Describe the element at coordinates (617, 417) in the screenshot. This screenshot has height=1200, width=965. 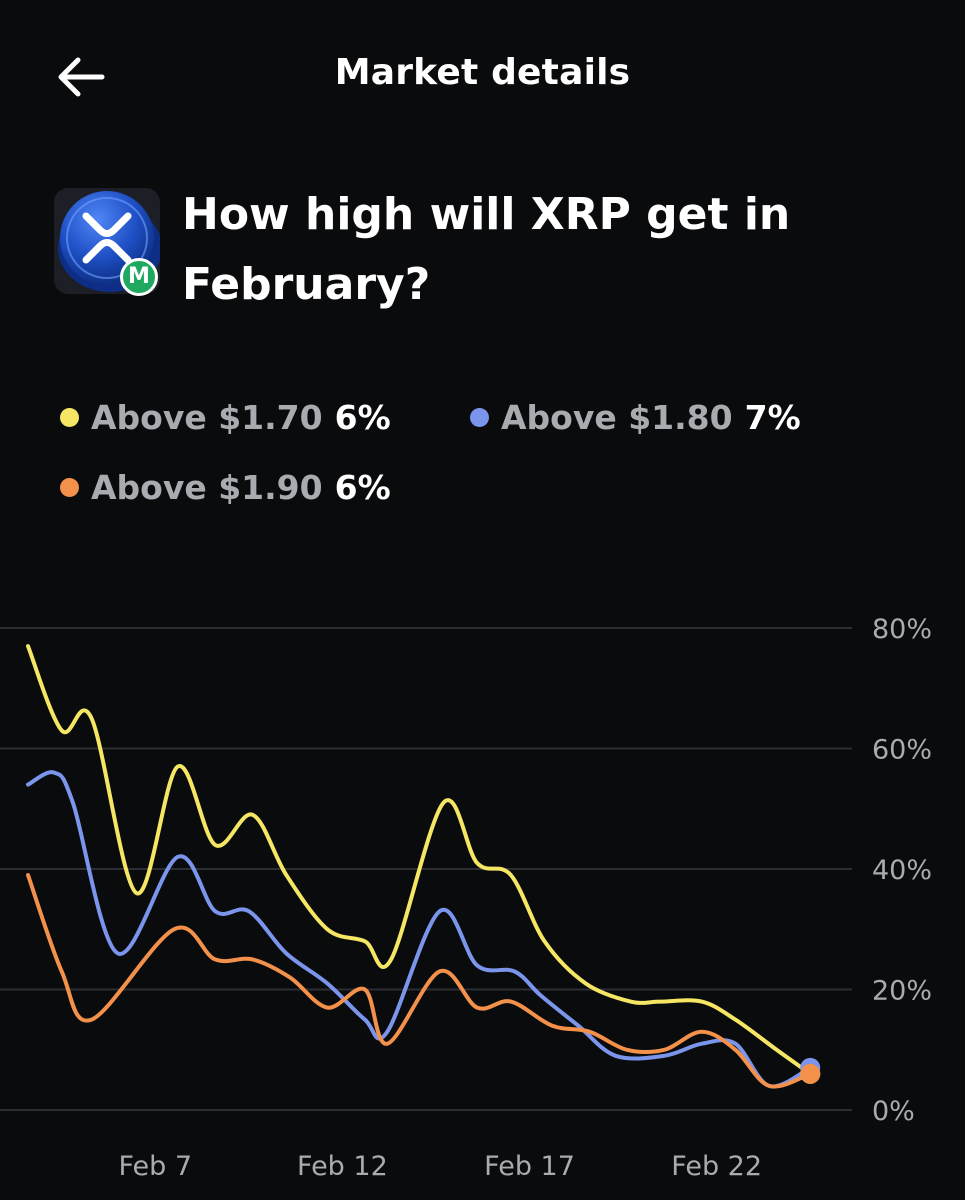
I see `legend-label: Above $1.80` at that location.